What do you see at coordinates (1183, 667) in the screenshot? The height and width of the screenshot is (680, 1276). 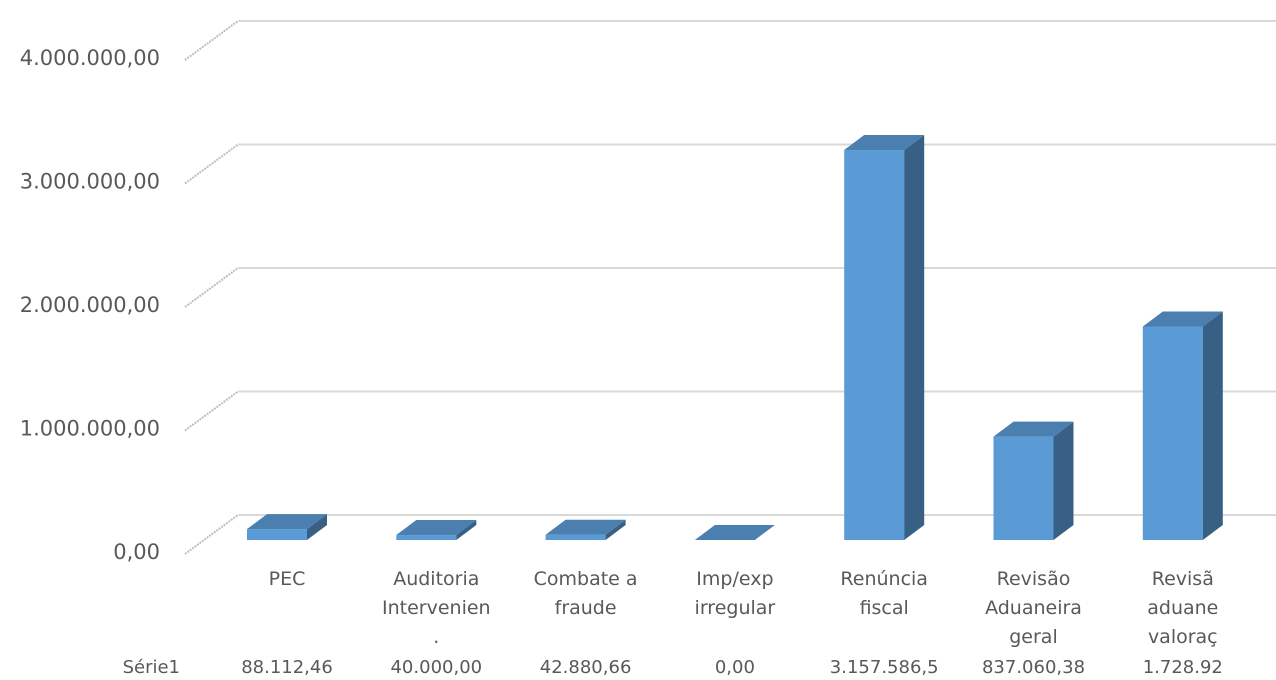 I see `data-table-value: 1.728.92` at bounding box center [1183, 667].